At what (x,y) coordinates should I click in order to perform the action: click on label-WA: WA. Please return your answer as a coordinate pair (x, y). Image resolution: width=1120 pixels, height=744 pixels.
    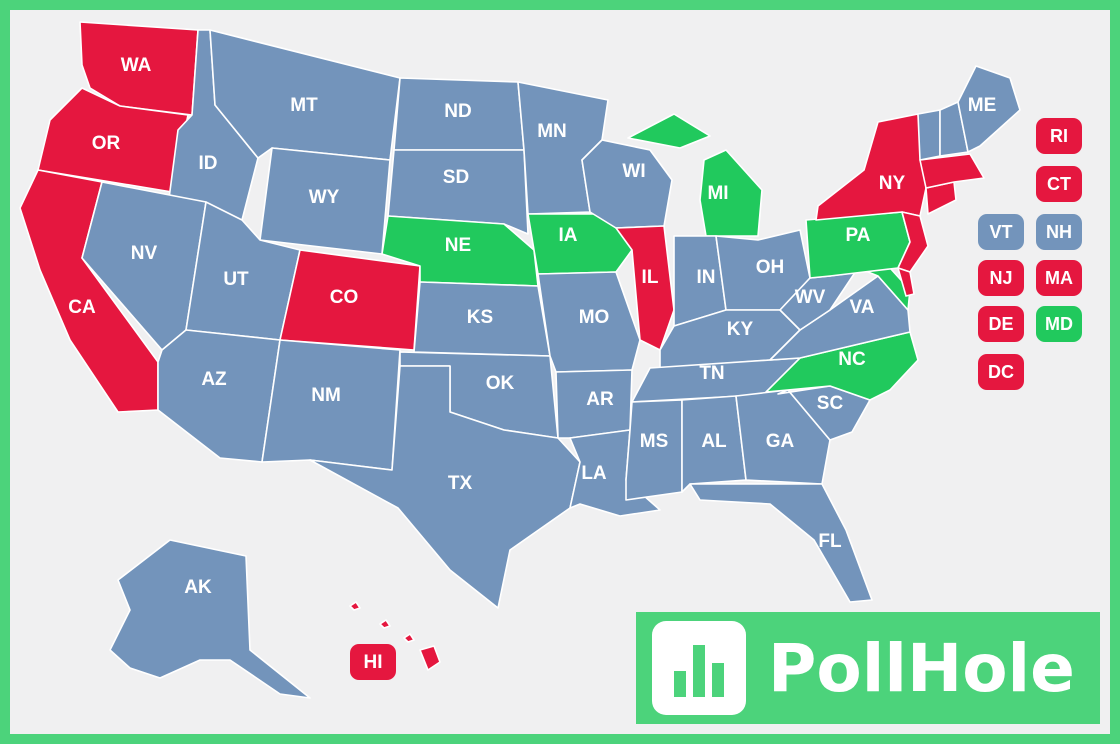
    Looking at the image, I should click on (136, 65).